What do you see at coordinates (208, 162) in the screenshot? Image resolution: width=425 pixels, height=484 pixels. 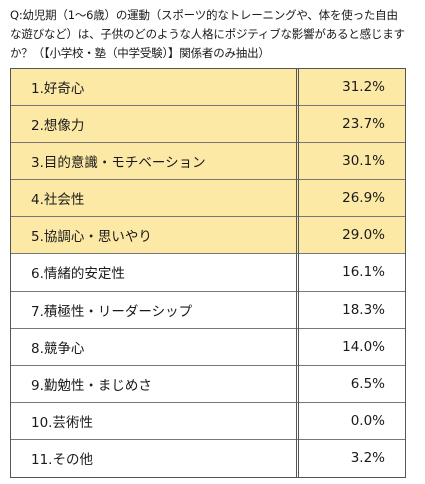 I see `table-row: 3.目的意識・モチベーション 30.1%` at bounding box center [208, 162].